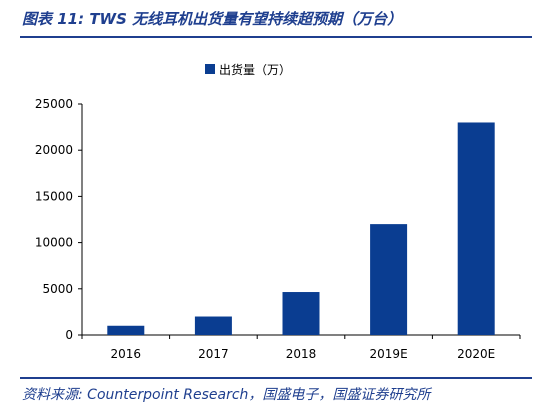  What do you see at coordinates (212, 19) in the screenshot?
I see `figure-title: 图表 11: TWS 无线耳机出货量有望持续超预期（万台）` at bounding box center [212, 19].